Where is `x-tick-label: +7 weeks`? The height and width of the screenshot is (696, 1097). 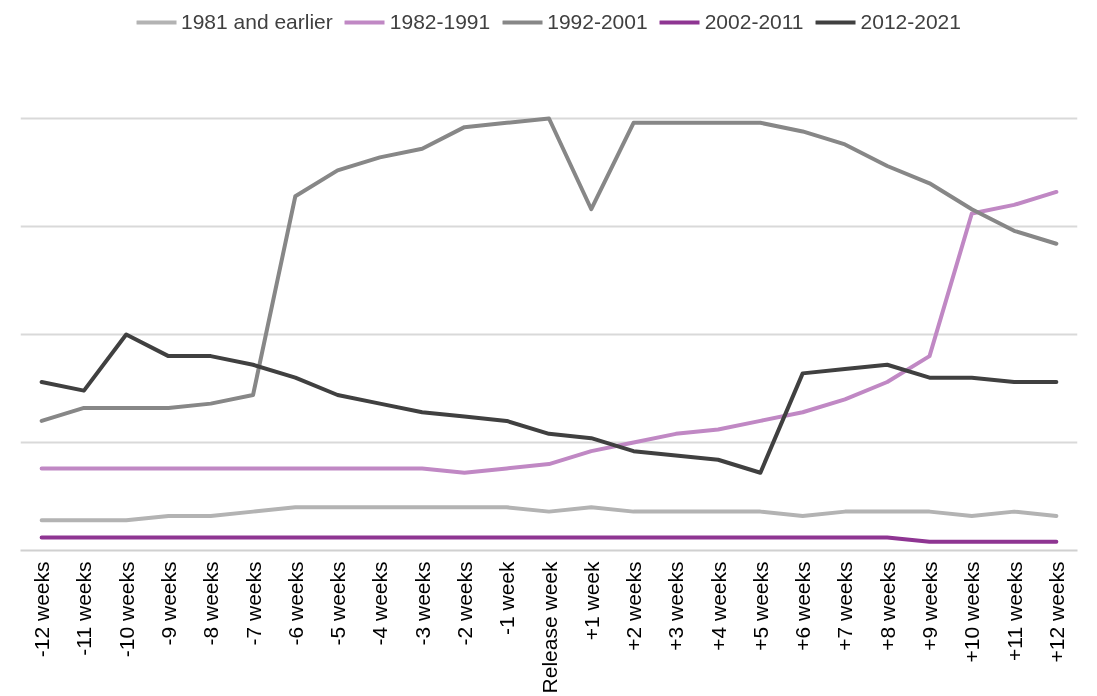
x-tick-label: +7 weeks is located at coordinates (845, 606).